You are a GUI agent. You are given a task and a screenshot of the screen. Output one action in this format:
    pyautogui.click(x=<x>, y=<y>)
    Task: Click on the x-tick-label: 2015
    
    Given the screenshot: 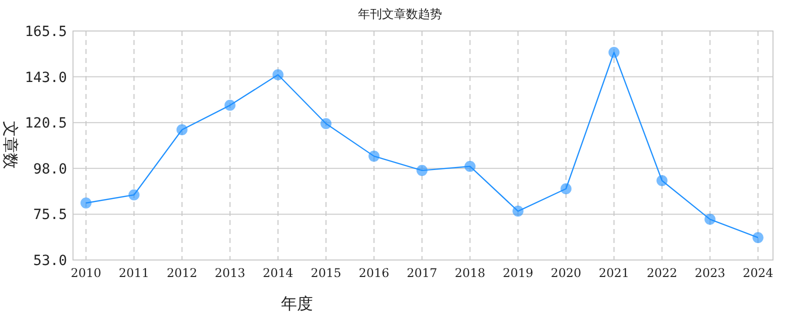 What is the action you would take?
    pyautogui.click(x=326, y=273)
    